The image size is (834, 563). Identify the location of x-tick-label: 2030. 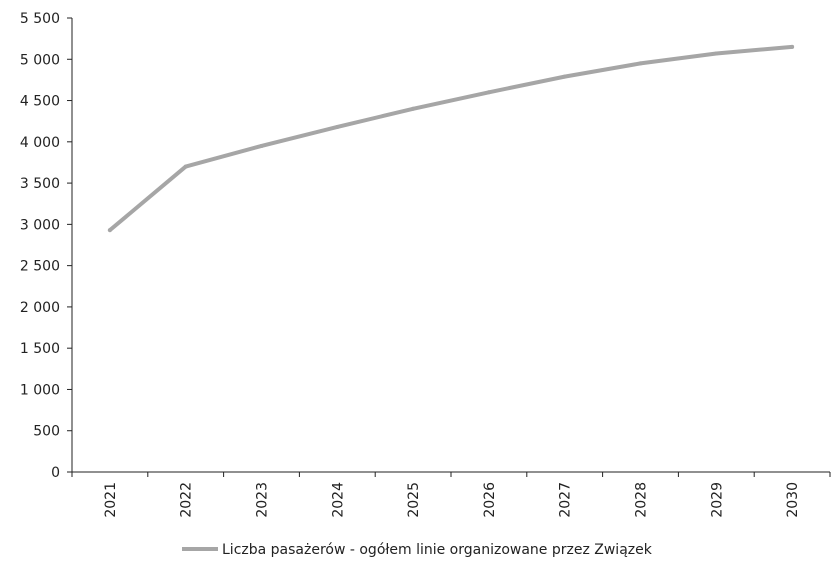
(793, 500).